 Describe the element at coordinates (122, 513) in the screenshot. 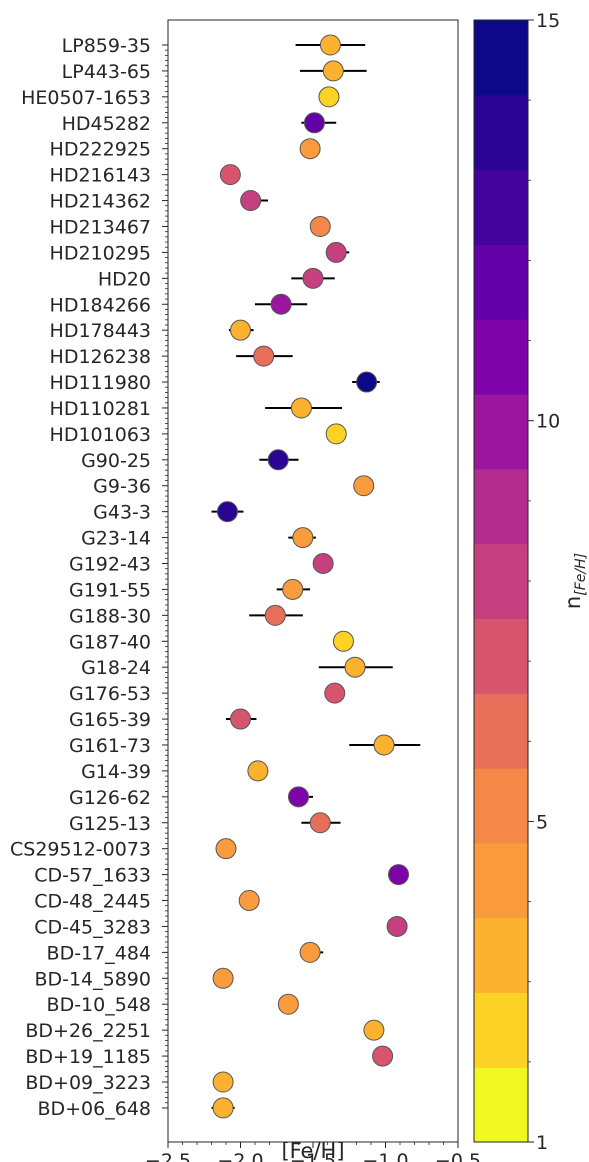

I see `star-label: G43-3` at that location.